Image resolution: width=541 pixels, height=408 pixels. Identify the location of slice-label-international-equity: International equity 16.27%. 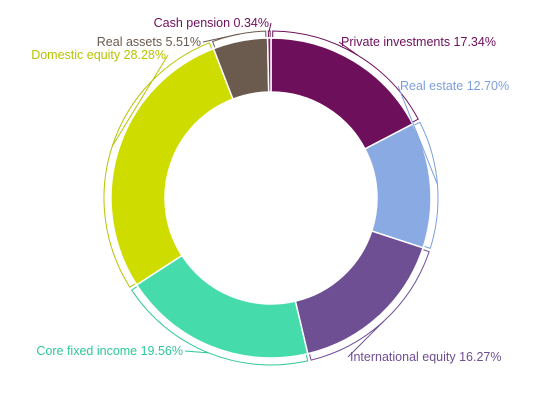
(426, 357).